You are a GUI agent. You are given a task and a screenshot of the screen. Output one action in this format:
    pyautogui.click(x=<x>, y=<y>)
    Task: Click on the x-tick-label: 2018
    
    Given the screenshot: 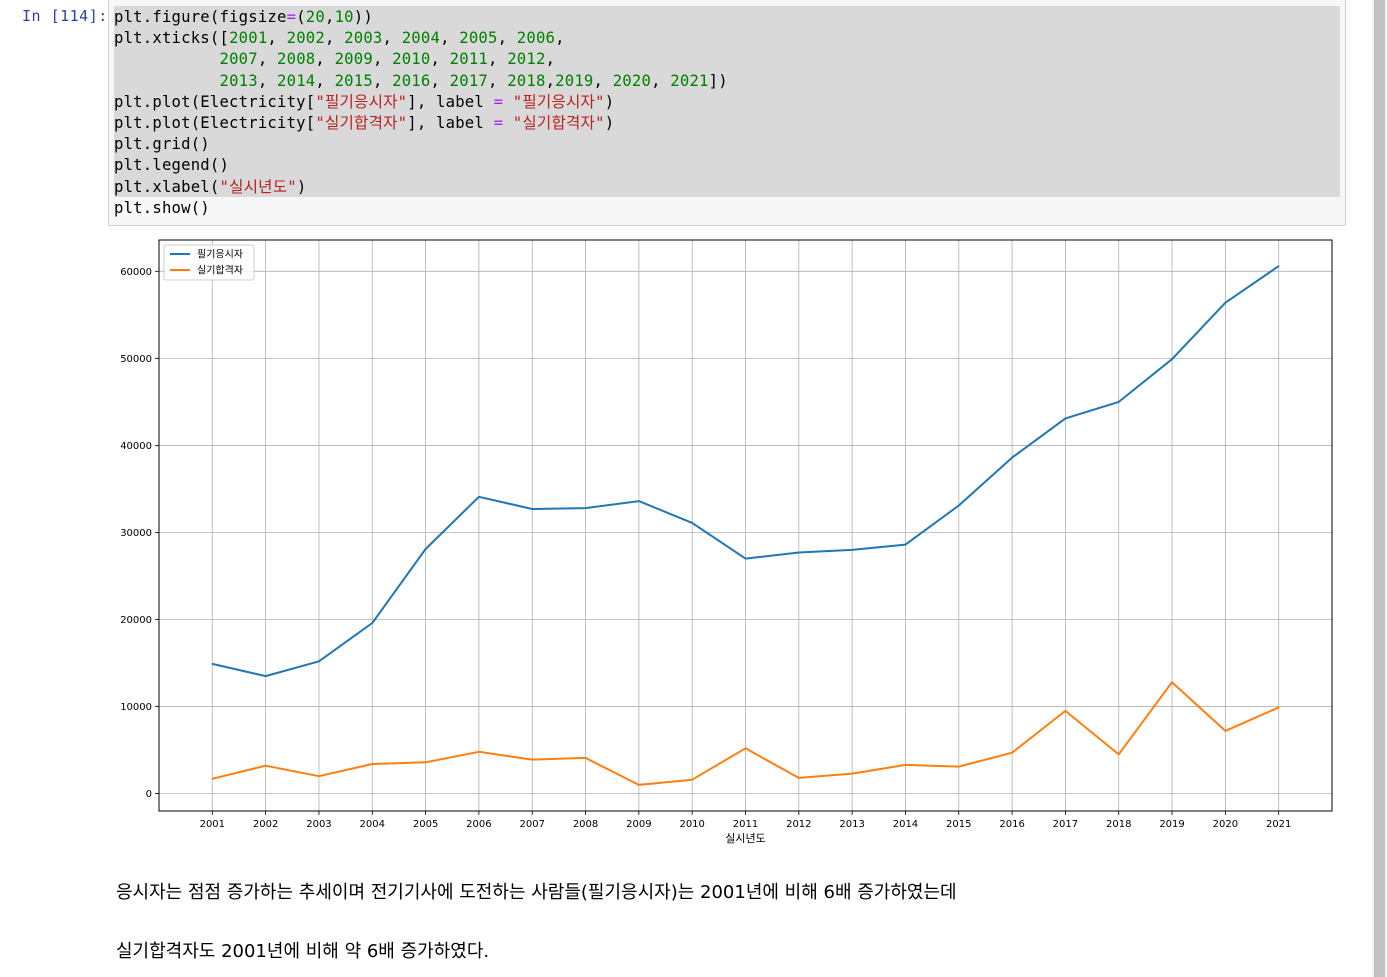 What is the action you would take?
    pyautogui.click(x=1118, y=824)
    